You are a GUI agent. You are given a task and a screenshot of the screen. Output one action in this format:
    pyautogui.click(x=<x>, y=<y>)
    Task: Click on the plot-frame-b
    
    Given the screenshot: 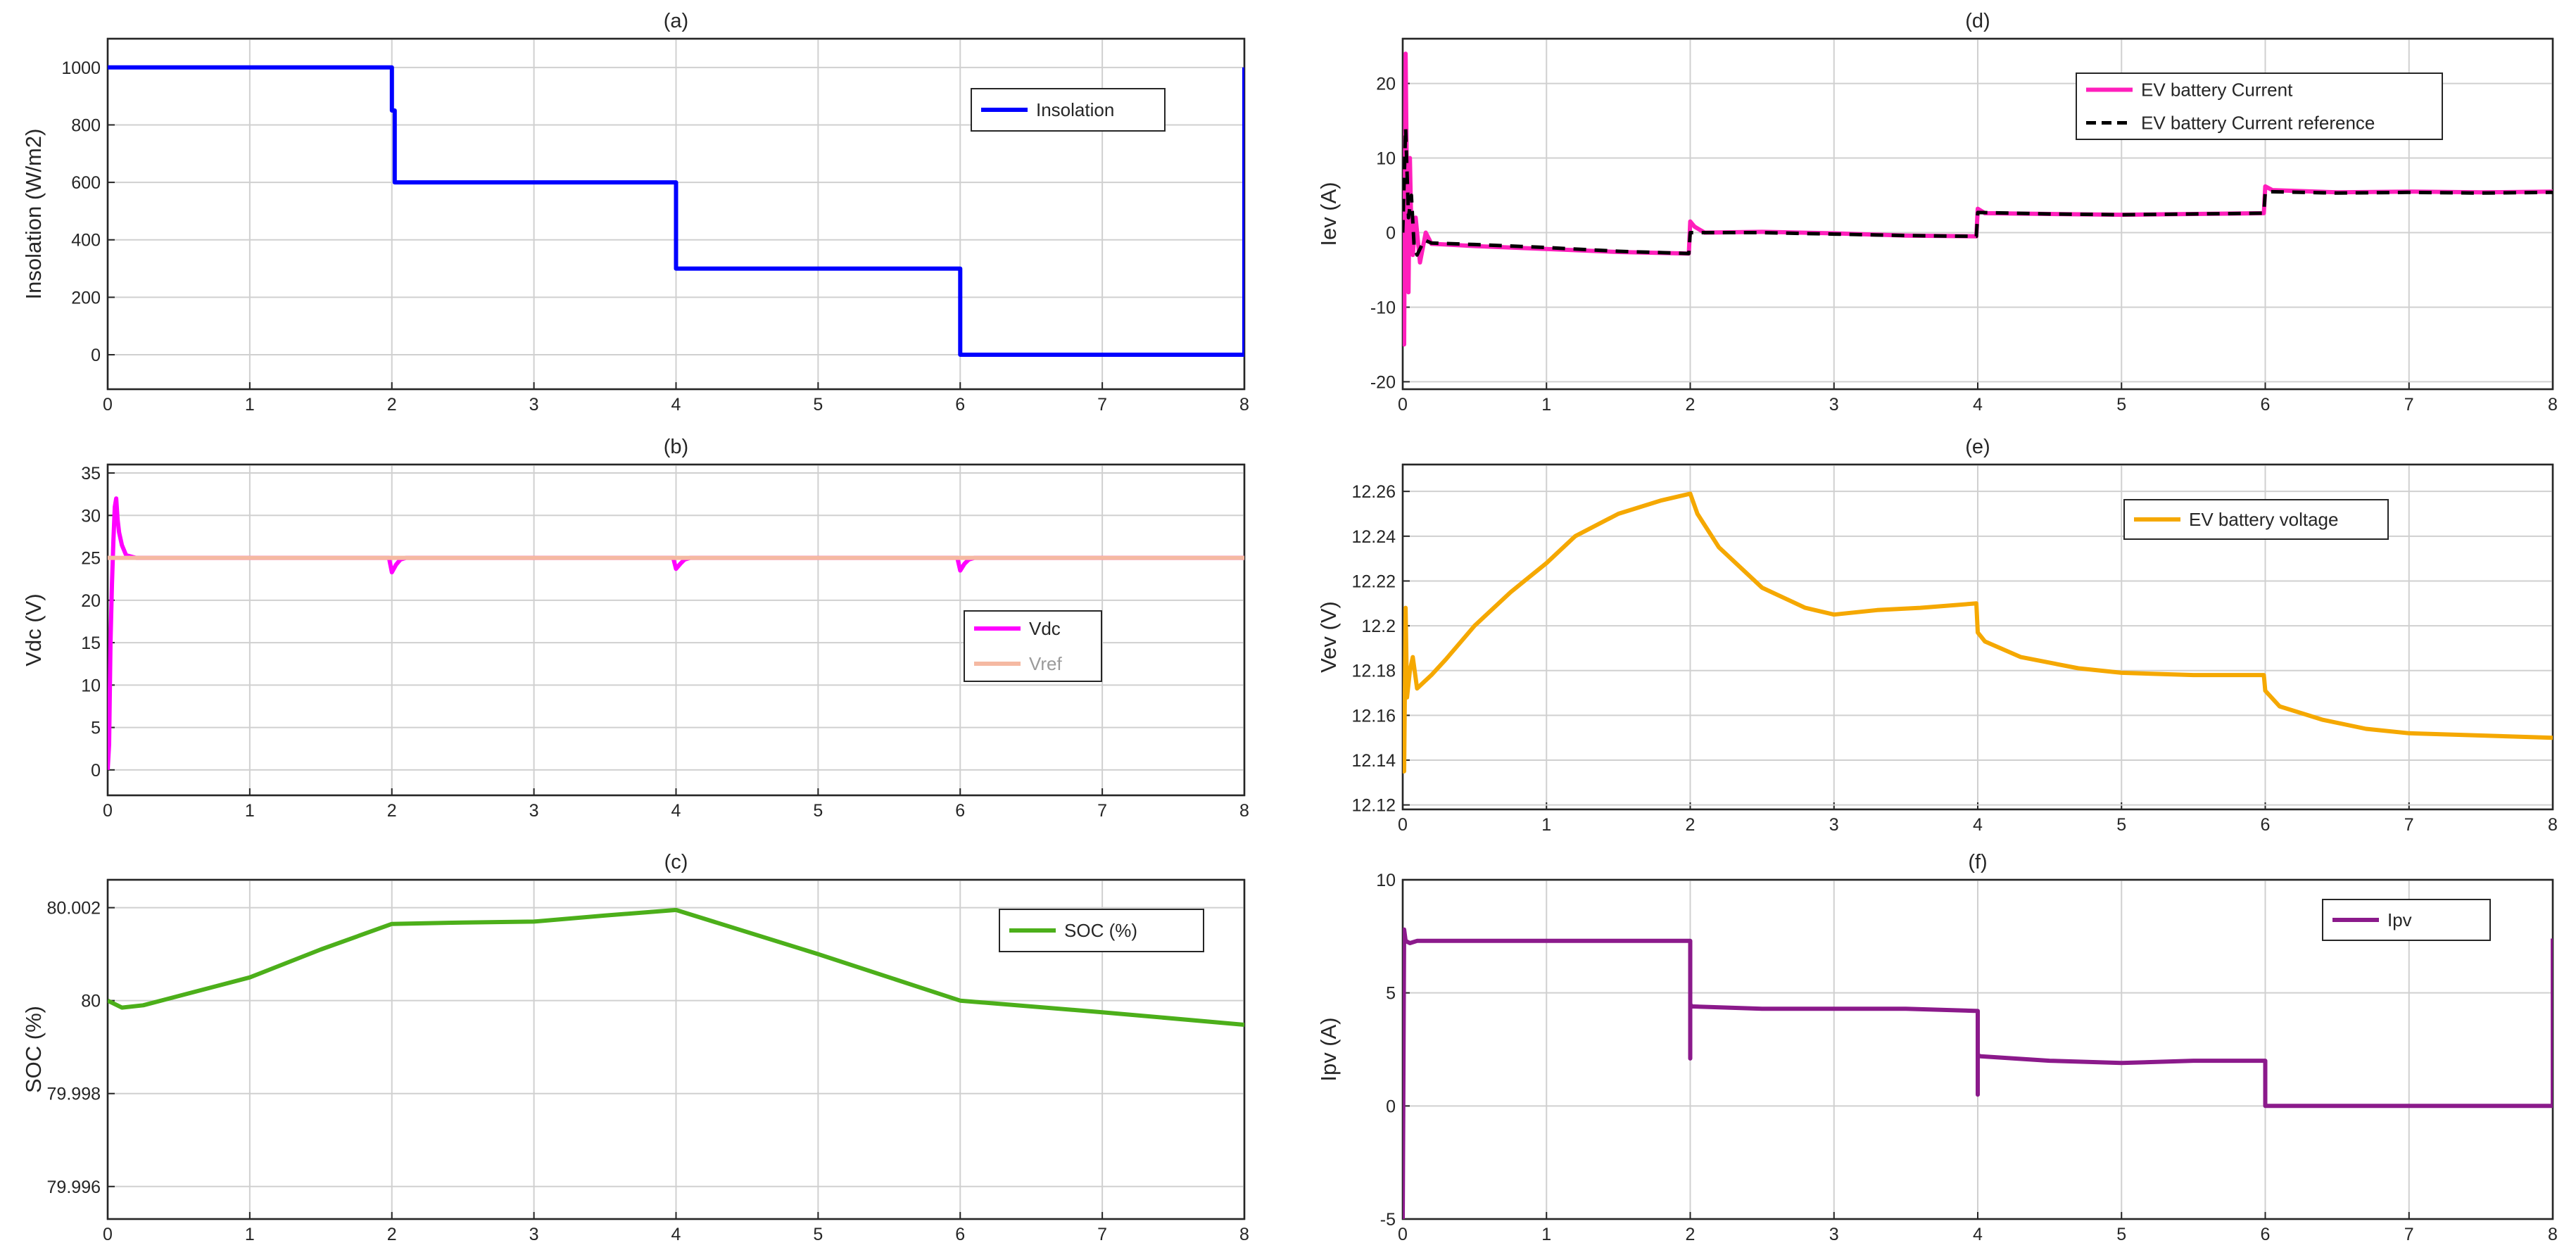 What is the action you would take?
    pyautogui.click(x=676, y=630)
    